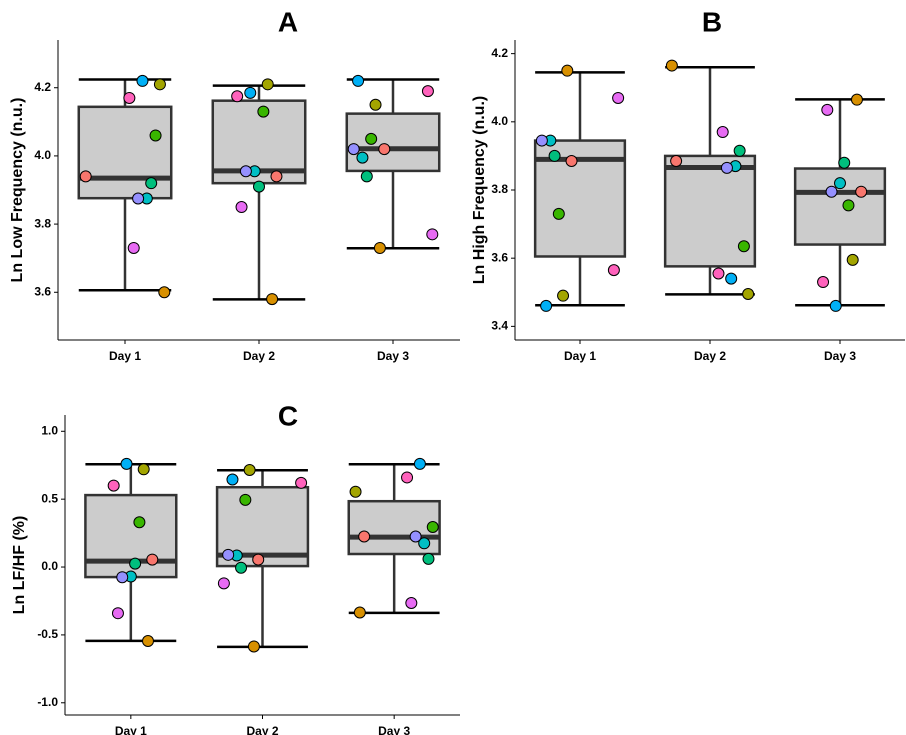 The width and height of the screenshot is (906, 735). Describe the element at coordinates (47, 702) in the screenshot. I see `y-tick-label: -1.0` at that location.